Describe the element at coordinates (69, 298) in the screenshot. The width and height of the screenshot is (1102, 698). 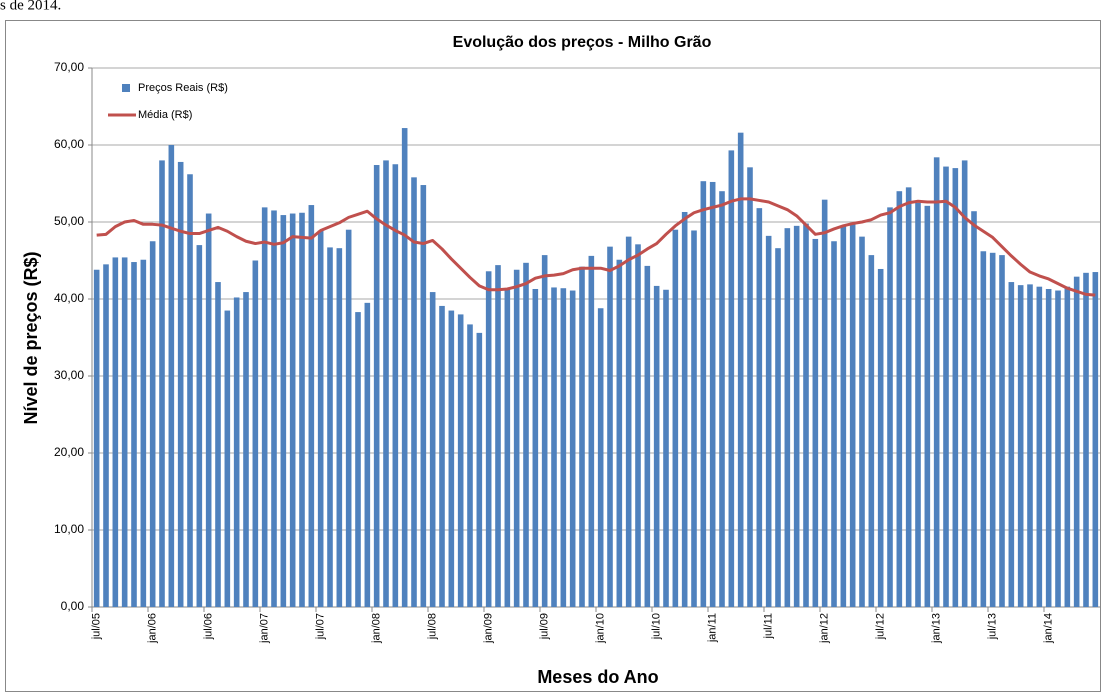
I see `y-tick-label: 40,00` at that location.